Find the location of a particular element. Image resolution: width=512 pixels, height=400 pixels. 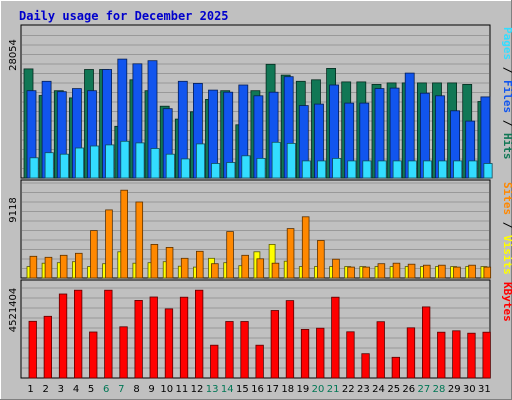

legend-bottom: KBytes is located at coordinates (506, 302).